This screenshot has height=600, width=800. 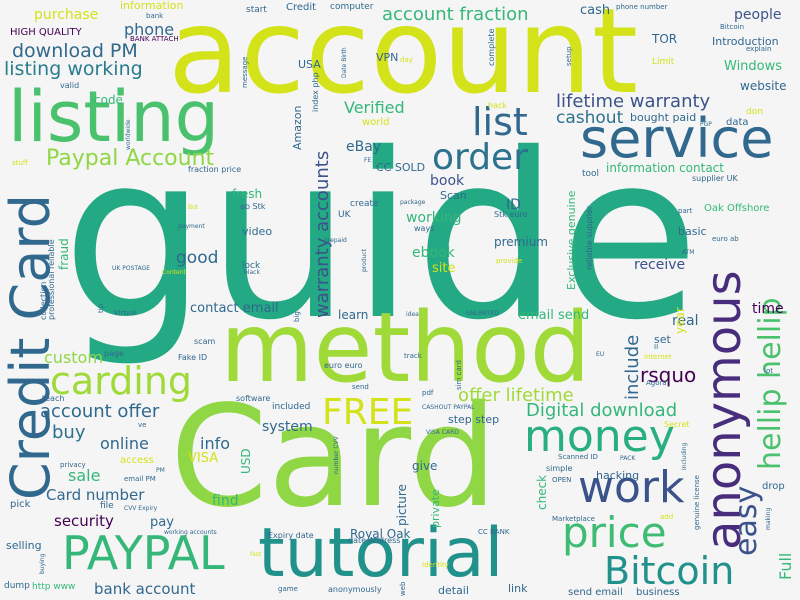 What do you see at coordinates (685, 211) in the screenshot?
I see `word-part: part` at bounding box center [685, 211].